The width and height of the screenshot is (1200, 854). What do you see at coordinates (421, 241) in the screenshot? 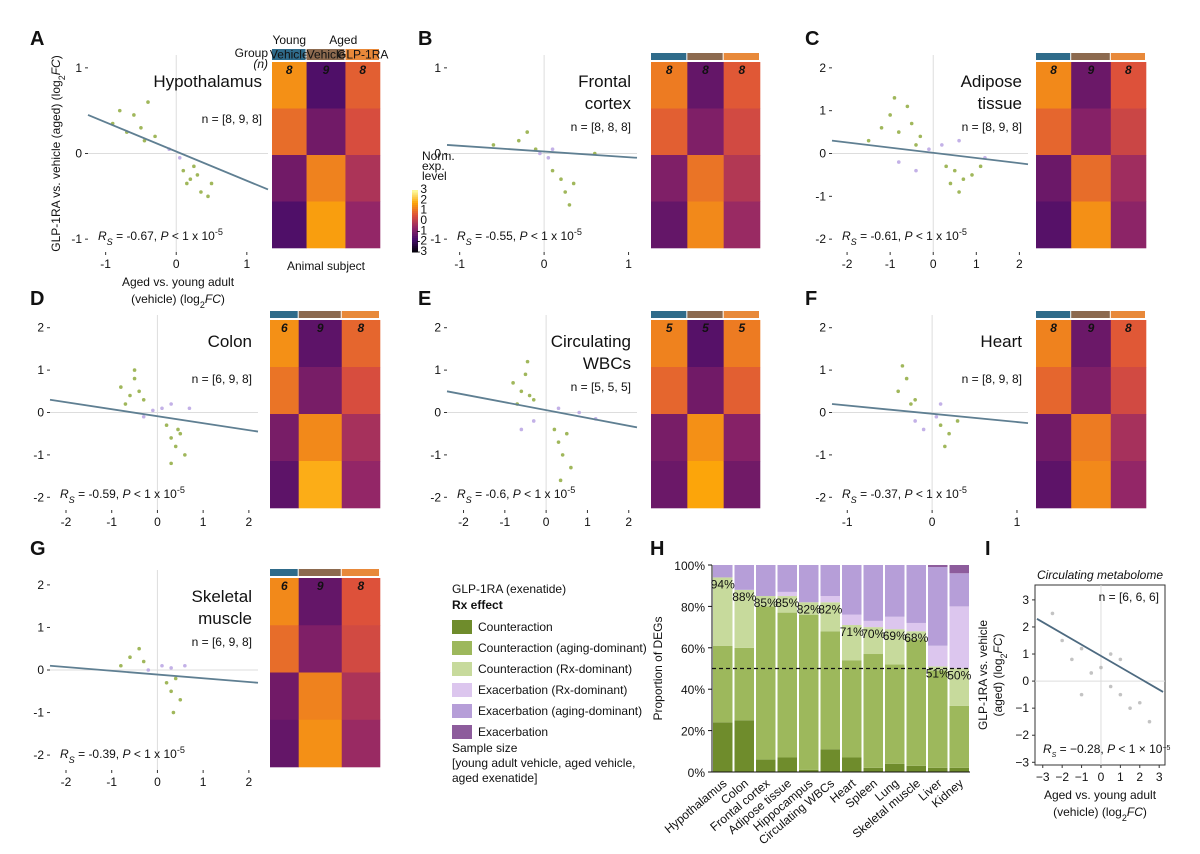
I see `colorbar-tick: -2` at bounding box center [421, 241].